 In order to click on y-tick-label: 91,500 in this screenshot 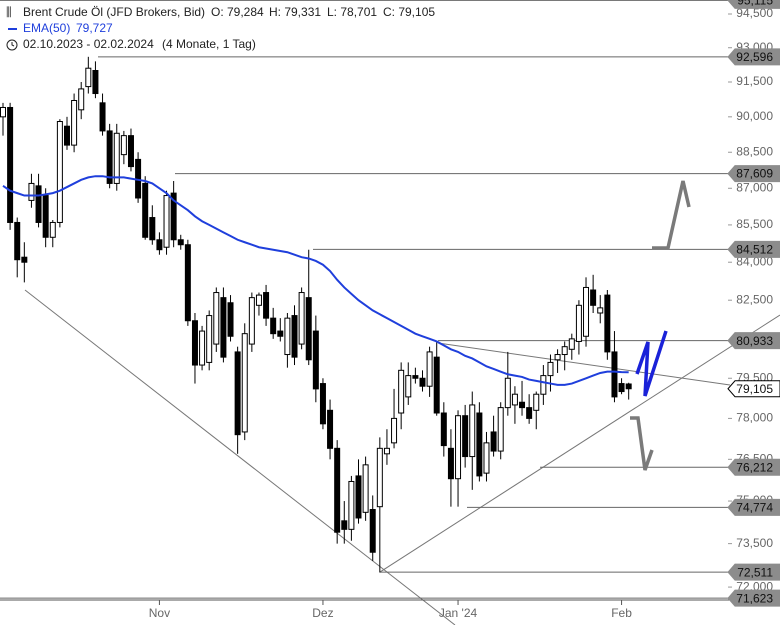, I will do `click(754, 81)`.